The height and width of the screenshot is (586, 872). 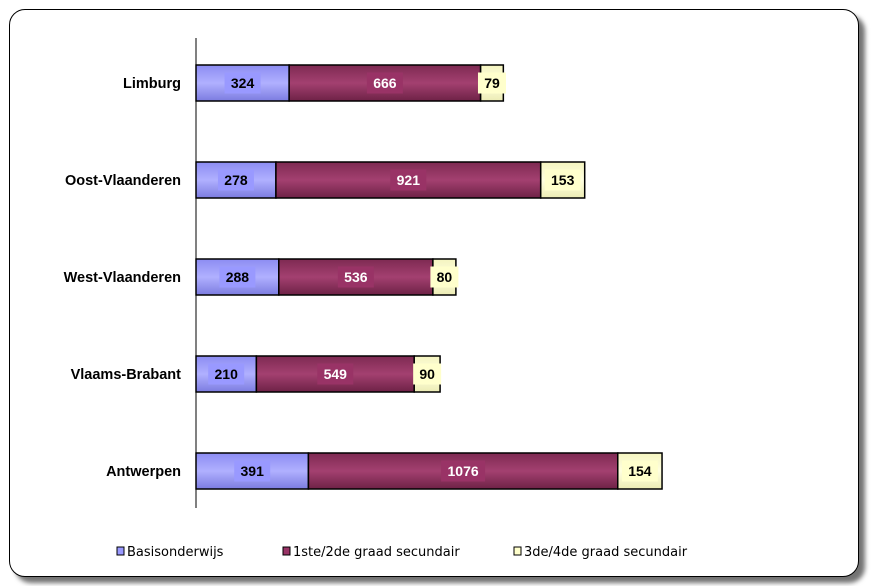 I want to click on category-label-antwerpen: Antwerpen, so click(x=143, y=472).